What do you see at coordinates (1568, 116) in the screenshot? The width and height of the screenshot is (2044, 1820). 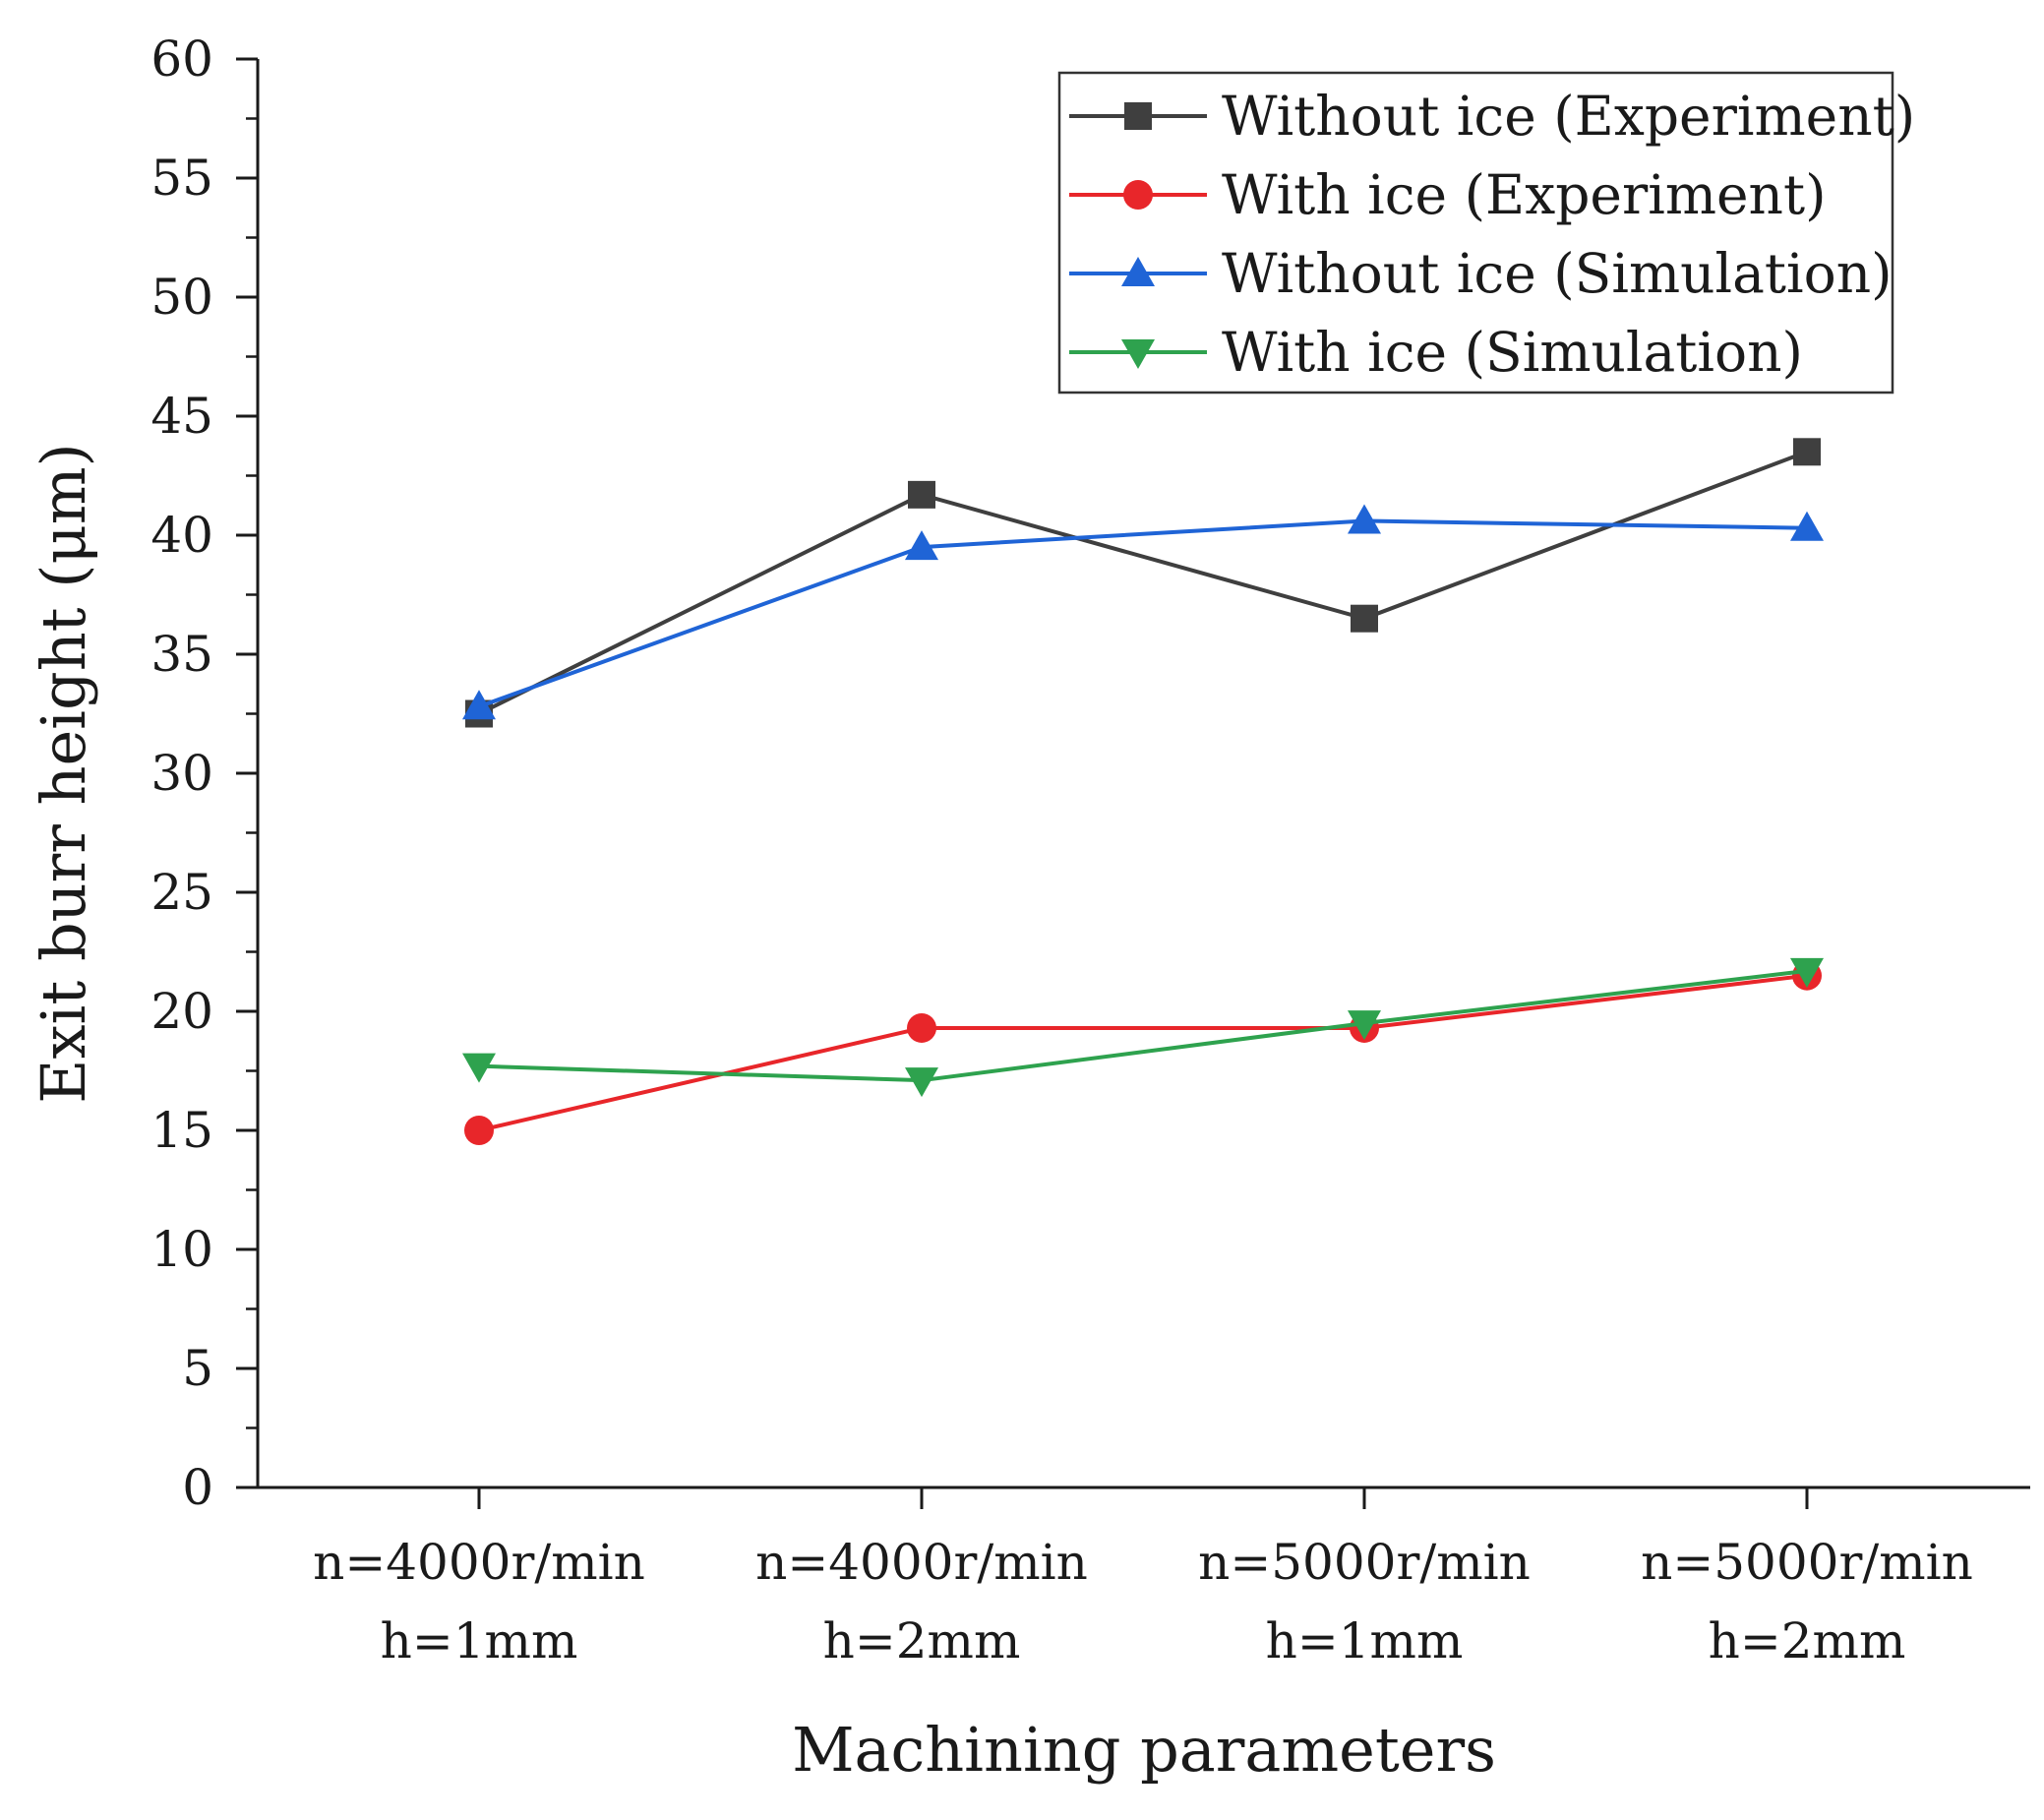 I see `legend-label: Without ice (Experiment)` at bounding box center [1568, 116].